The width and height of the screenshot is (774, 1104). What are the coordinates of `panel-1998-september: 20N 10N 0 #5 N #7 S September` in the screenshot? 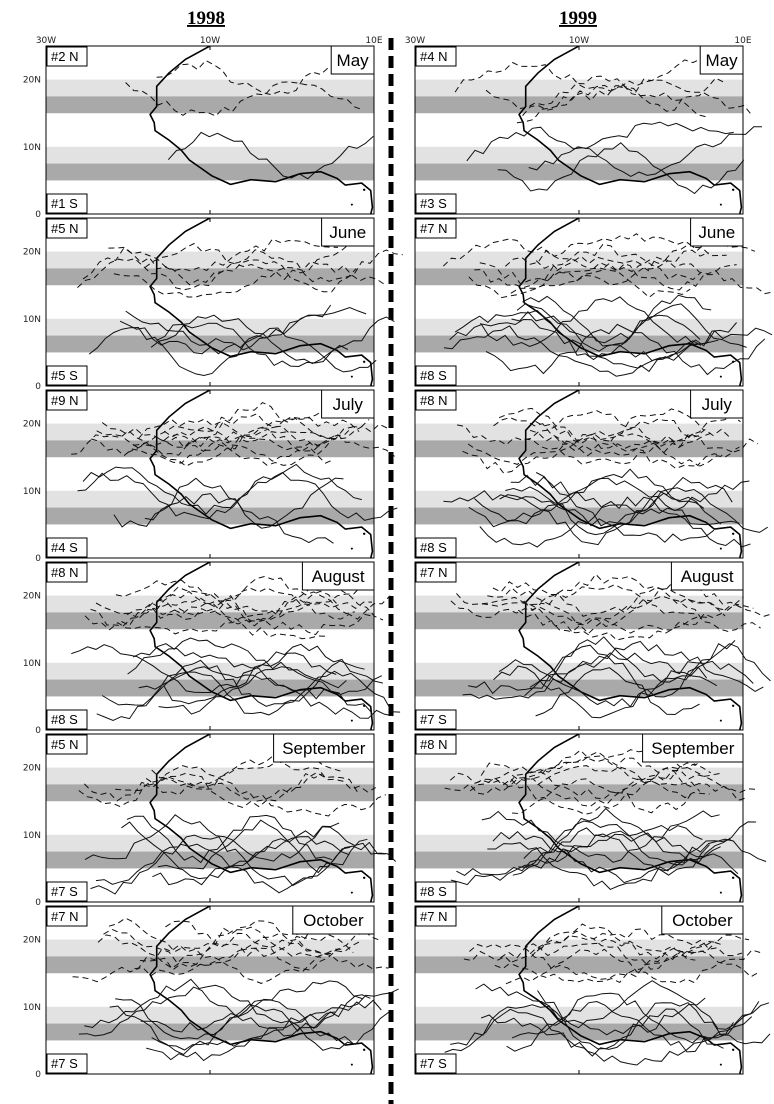 It's located at (210, 820).